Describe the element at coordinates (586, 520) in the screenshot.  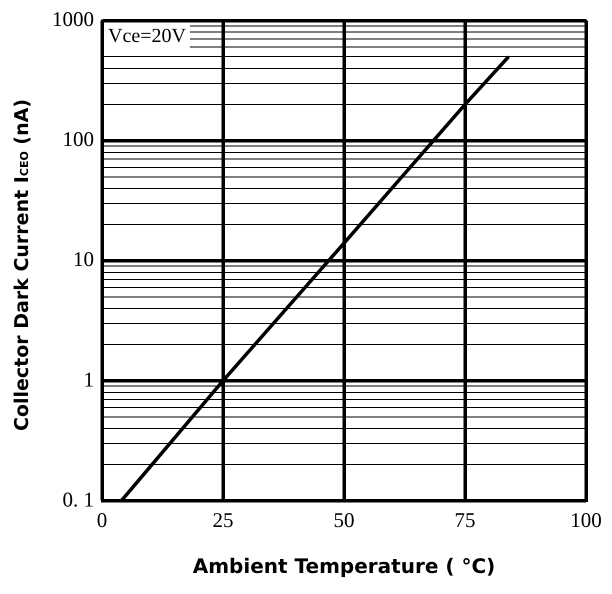
I see `x-tick-label: 100` at that location.